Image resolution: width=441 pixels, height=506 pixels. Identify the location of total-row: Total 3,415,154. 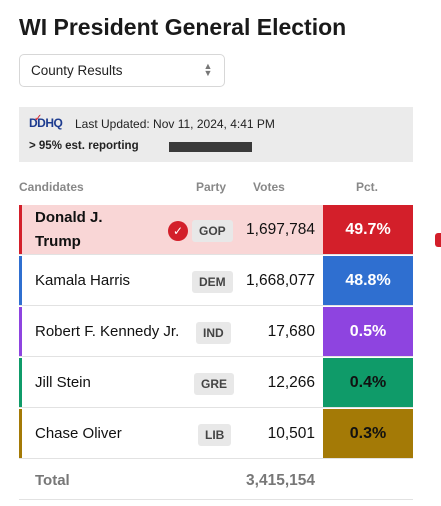
(216, 480).